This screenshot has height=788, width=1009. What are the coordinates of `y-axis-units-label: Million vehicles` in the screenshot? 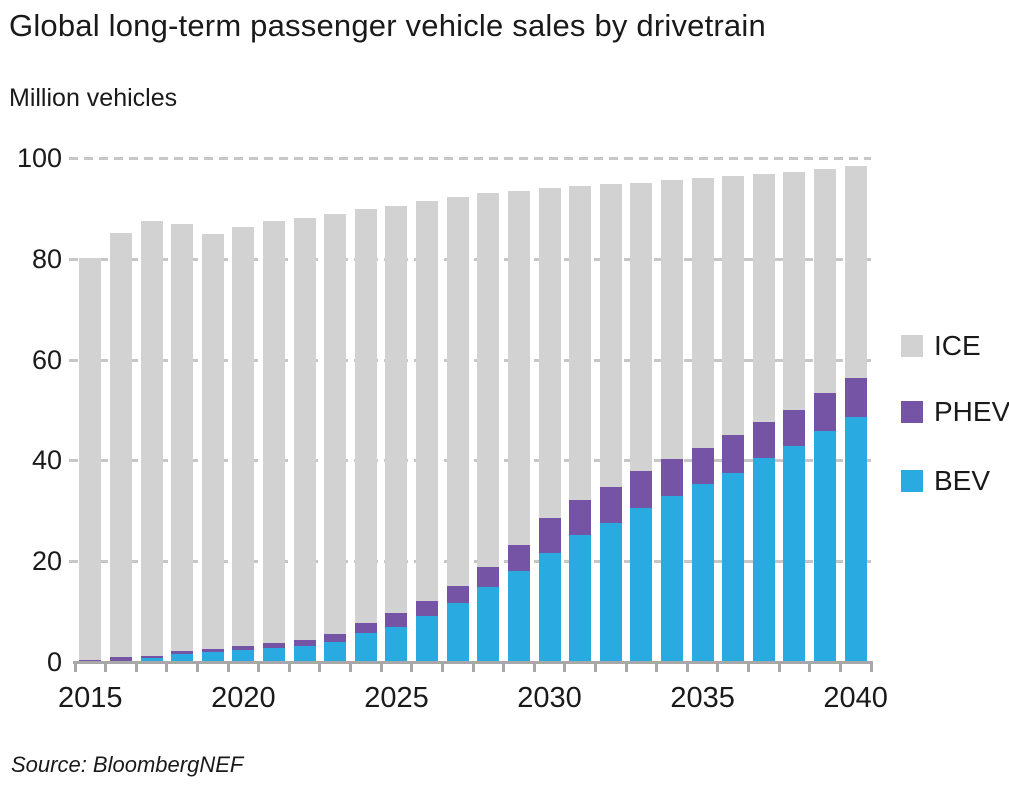 It's located at (93, 98).